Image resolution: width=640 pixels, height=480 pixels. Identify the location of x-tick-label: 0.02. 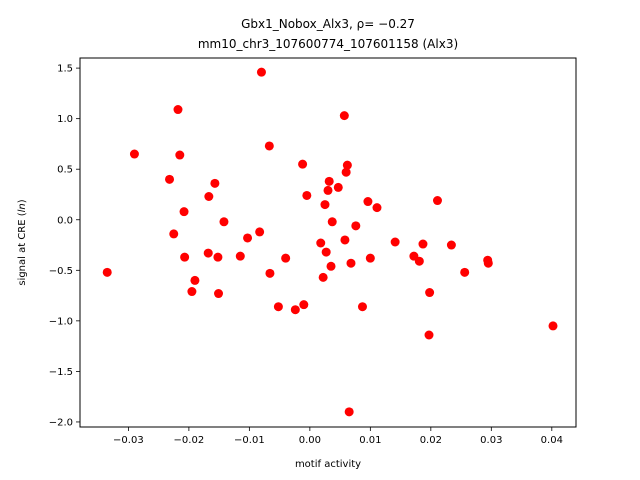
(431, 440).